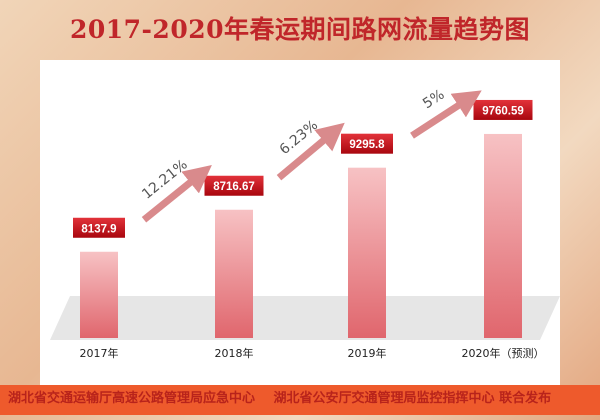  I want to click on value-label-2: 9295.8, so click(367, 145).